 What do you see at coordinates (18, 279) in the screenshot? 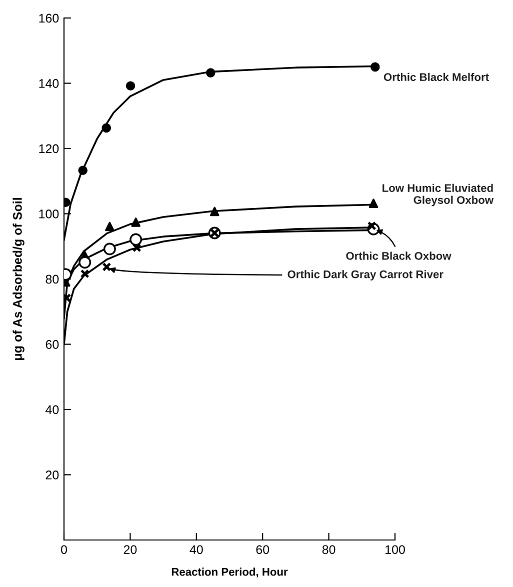
I see `y-axis-title: μg of As Adsorbed/g of Soil` at bounding box center [18, 279].